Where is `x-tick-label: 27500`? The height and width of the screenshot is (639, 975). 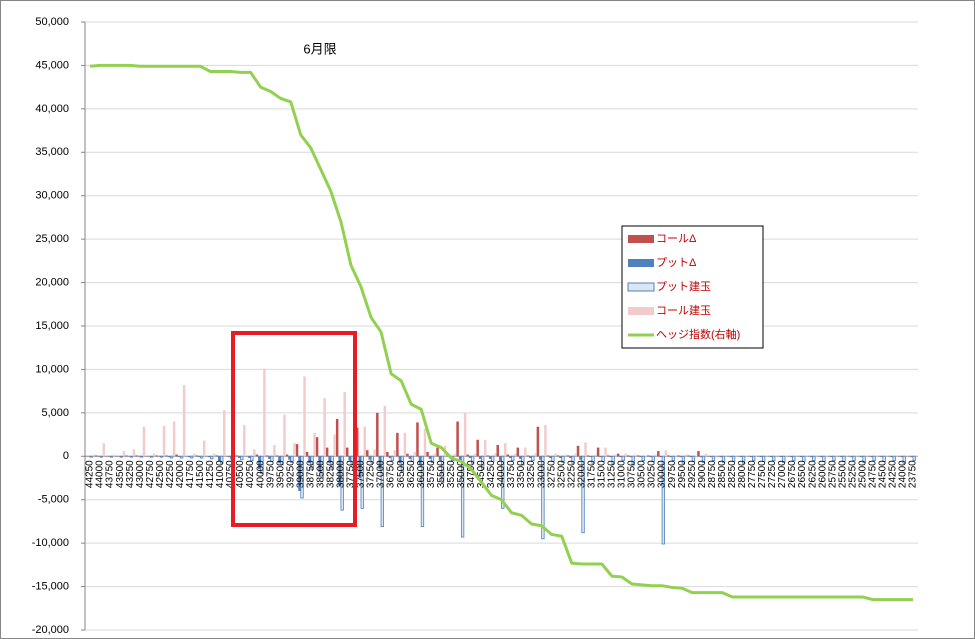 x-tick-label: 27500 is located at coordinates (762, 474).